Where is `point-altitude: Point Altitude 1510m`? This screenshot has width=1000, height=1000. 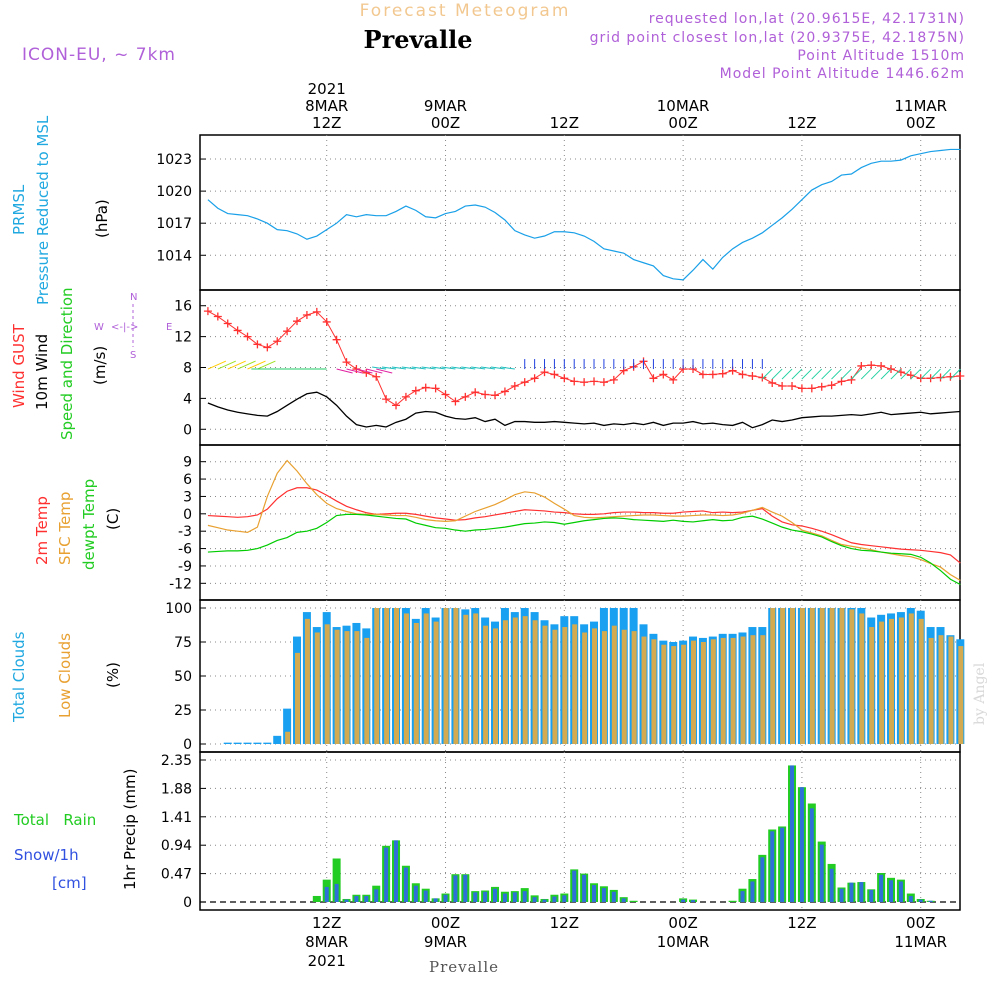
point-altitude: Point Altitude 1510m is located at coordinates (881, 56).